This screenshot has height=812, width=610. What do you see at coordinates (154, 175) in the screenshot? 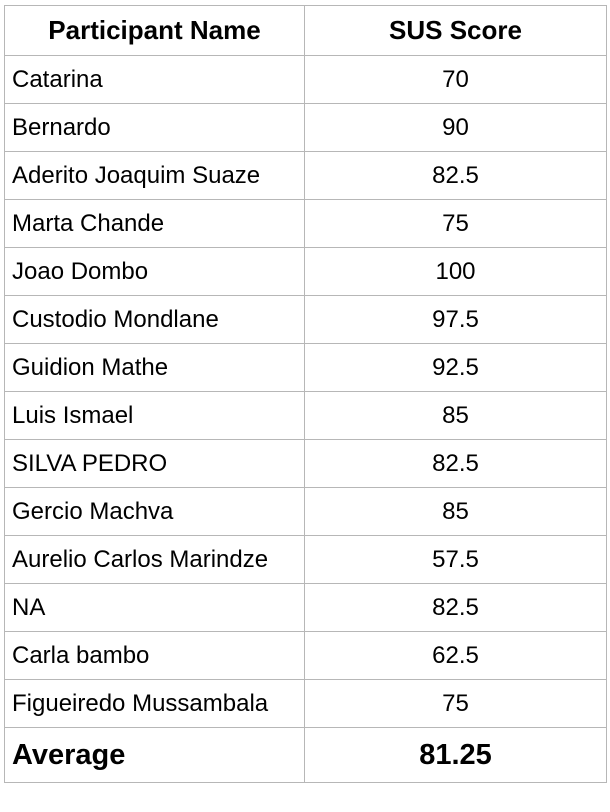
I see `participant-name-cell: Aderito Joaquim Suaze` at bounding box center [154, 175].